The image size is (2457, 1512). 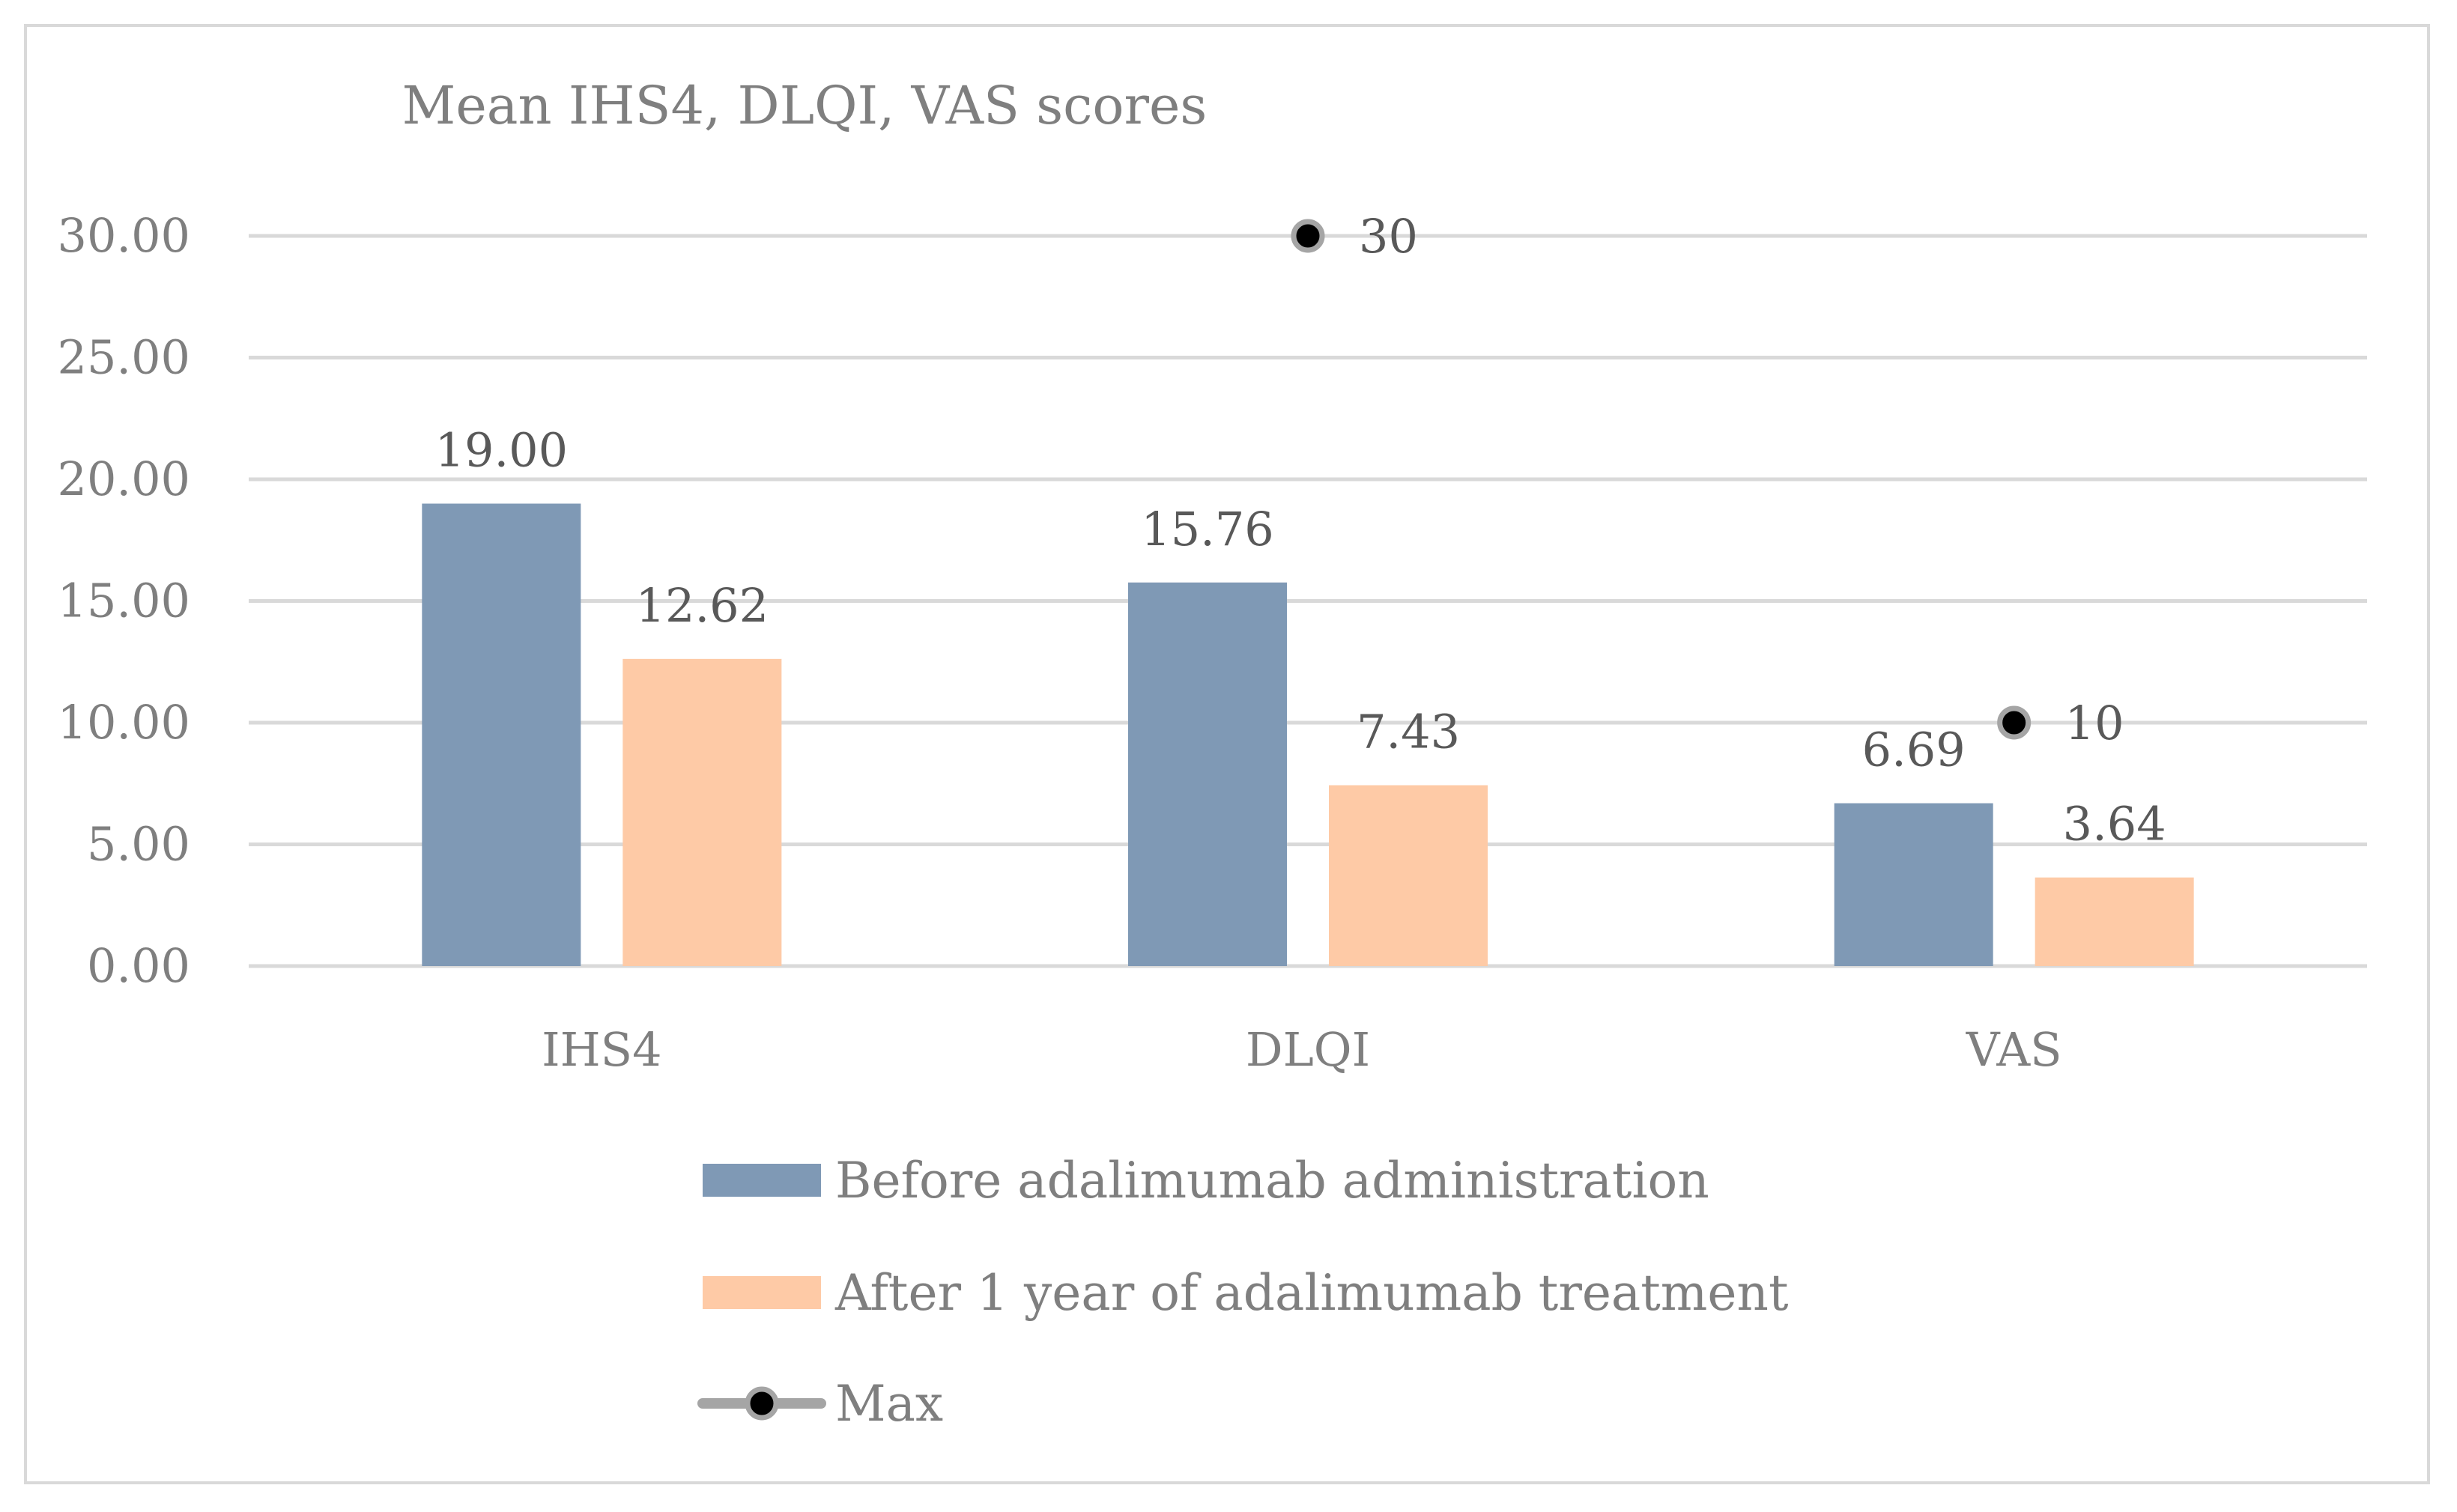 What do you see at coordinates (1311, 1293) in the screenshot?
I see `legend-label: After 1 year of adalimumab treatment` at bounding box center [1311, 1293].